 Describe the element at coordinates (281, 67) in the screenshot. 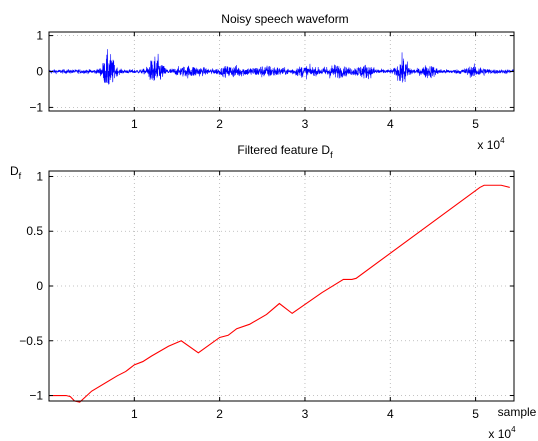

I see `waveform-series-line` at that location.